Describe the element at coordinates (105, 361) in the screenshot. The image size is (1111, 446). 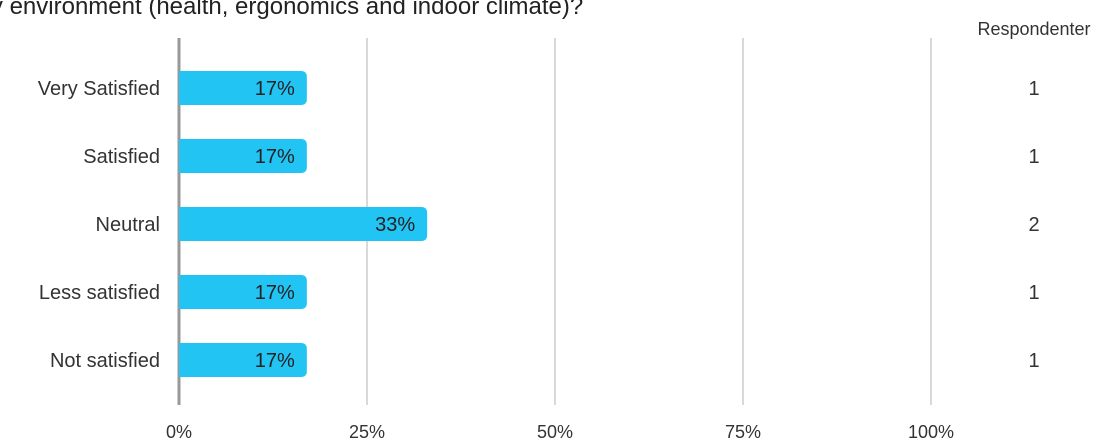
I see `category-label: Not satisfied` at that location.